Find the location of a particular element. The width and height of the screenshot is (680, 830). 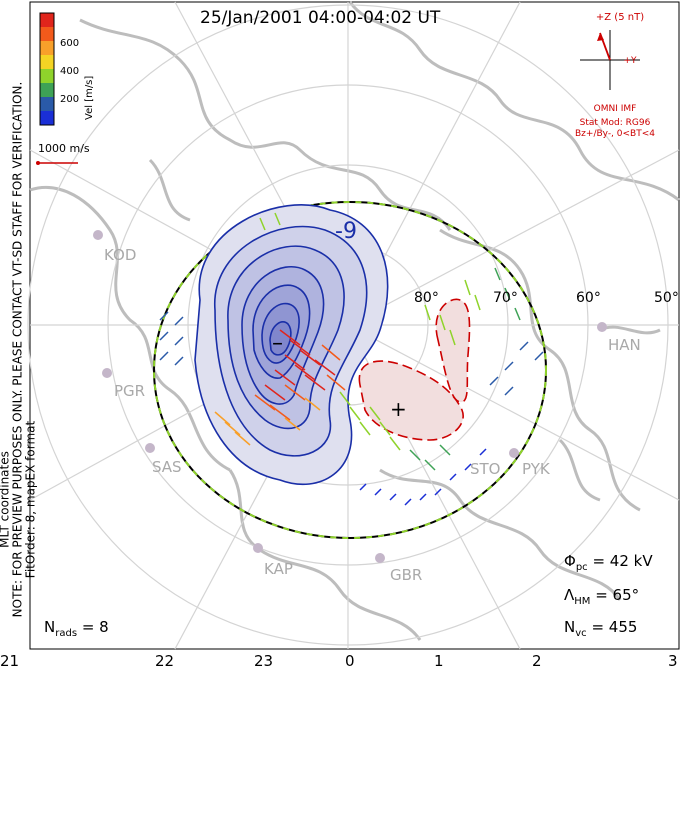

contour-label-neg: -9 is located at coordinates (346, 231).